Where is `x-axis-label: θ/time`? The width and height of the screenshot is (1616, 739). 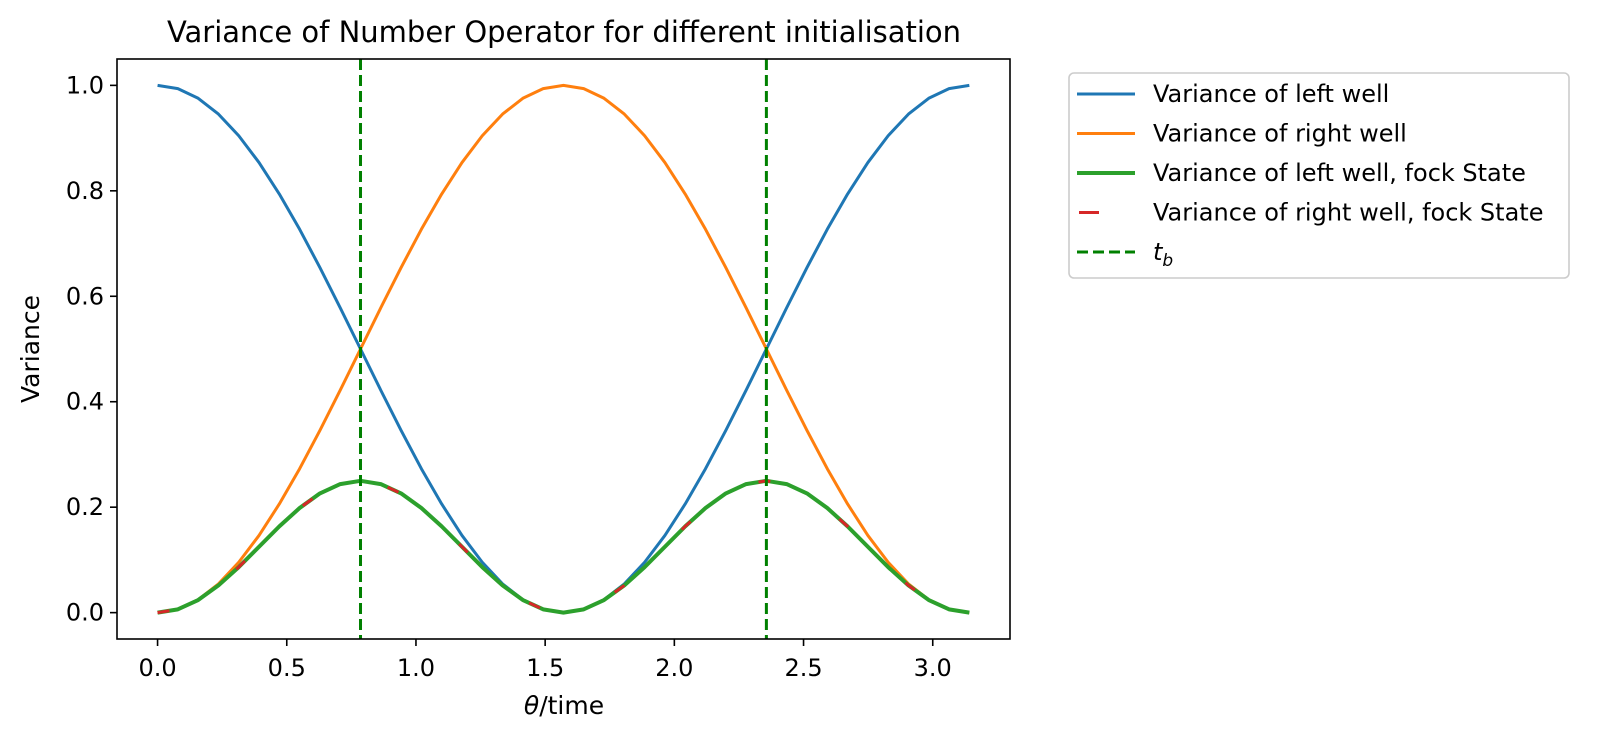 x-axis-label: θ/time is located at coordinates (564, 705).